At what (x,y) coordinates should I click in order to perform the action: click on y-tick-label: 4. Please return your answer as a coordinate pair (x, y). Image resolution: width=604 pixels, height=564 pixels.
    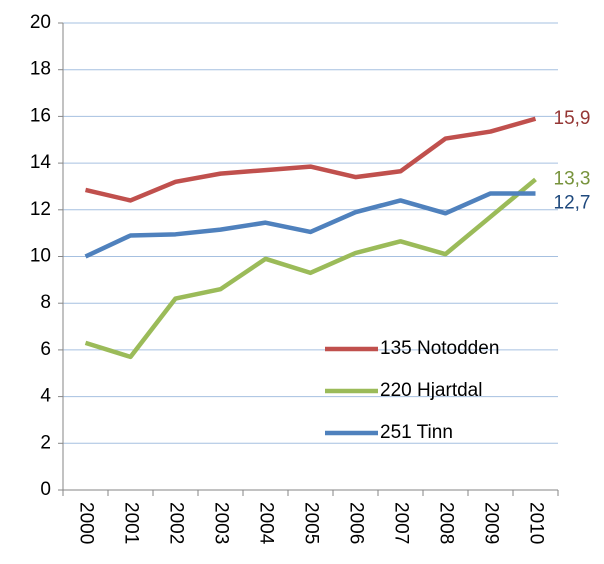
    Looking at the image, I should click on (45, 396).